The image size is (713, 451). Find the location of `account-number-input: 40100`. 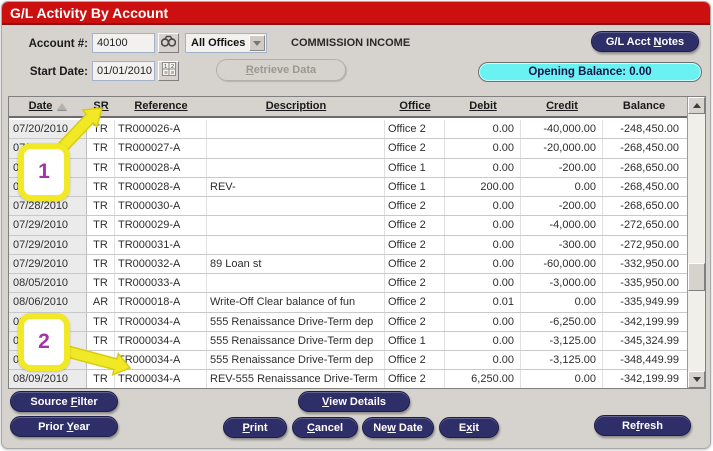

account-number-input: 40100 is located at coordinates (123, 43).